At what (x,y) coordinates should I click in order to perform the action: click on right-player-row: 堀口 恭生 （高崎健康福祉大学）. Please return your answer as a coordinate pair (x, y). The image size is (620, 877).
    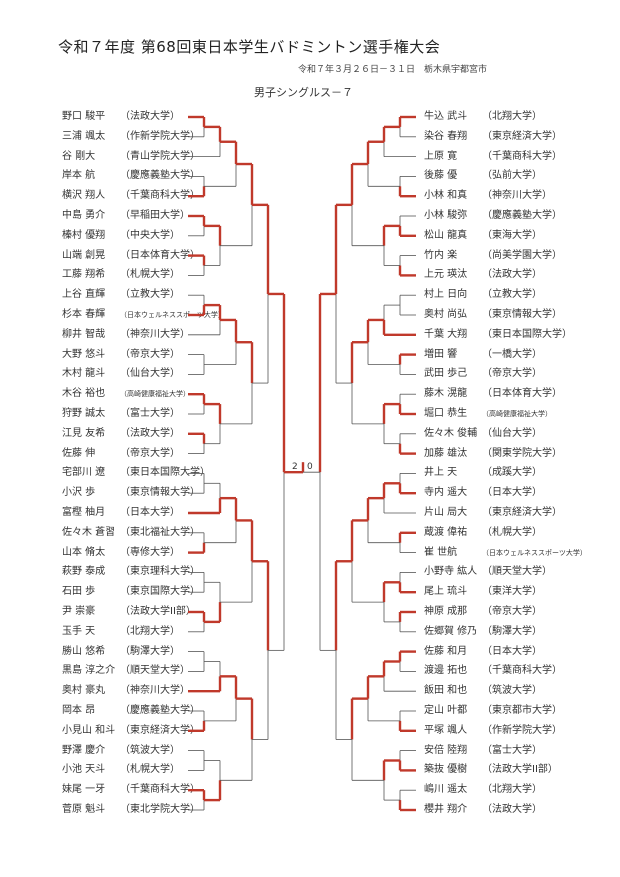
    Looking at the image, I should click on (488, 414).